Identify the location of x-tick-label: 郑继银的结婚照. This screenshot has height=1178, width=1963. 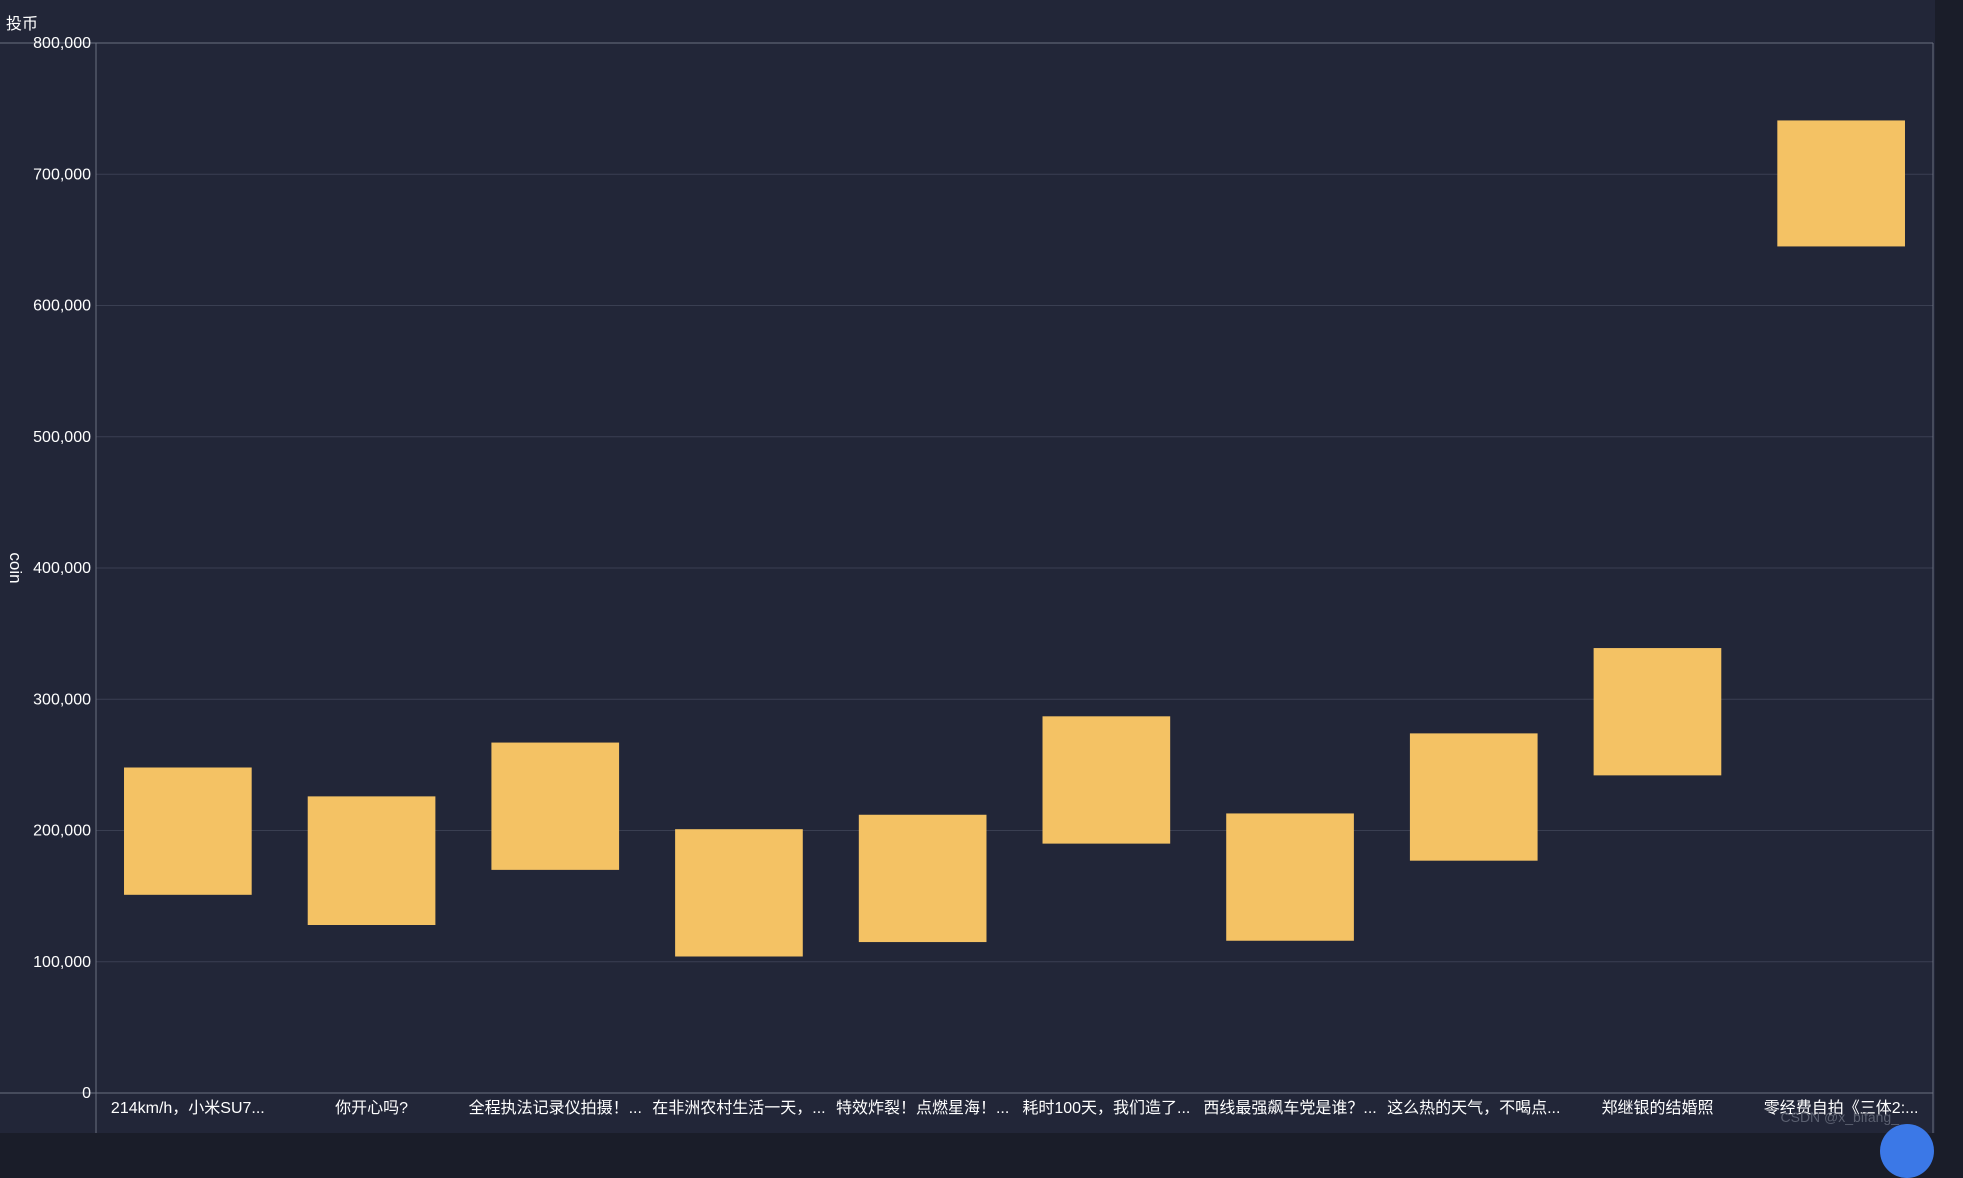
(1657, 1108).